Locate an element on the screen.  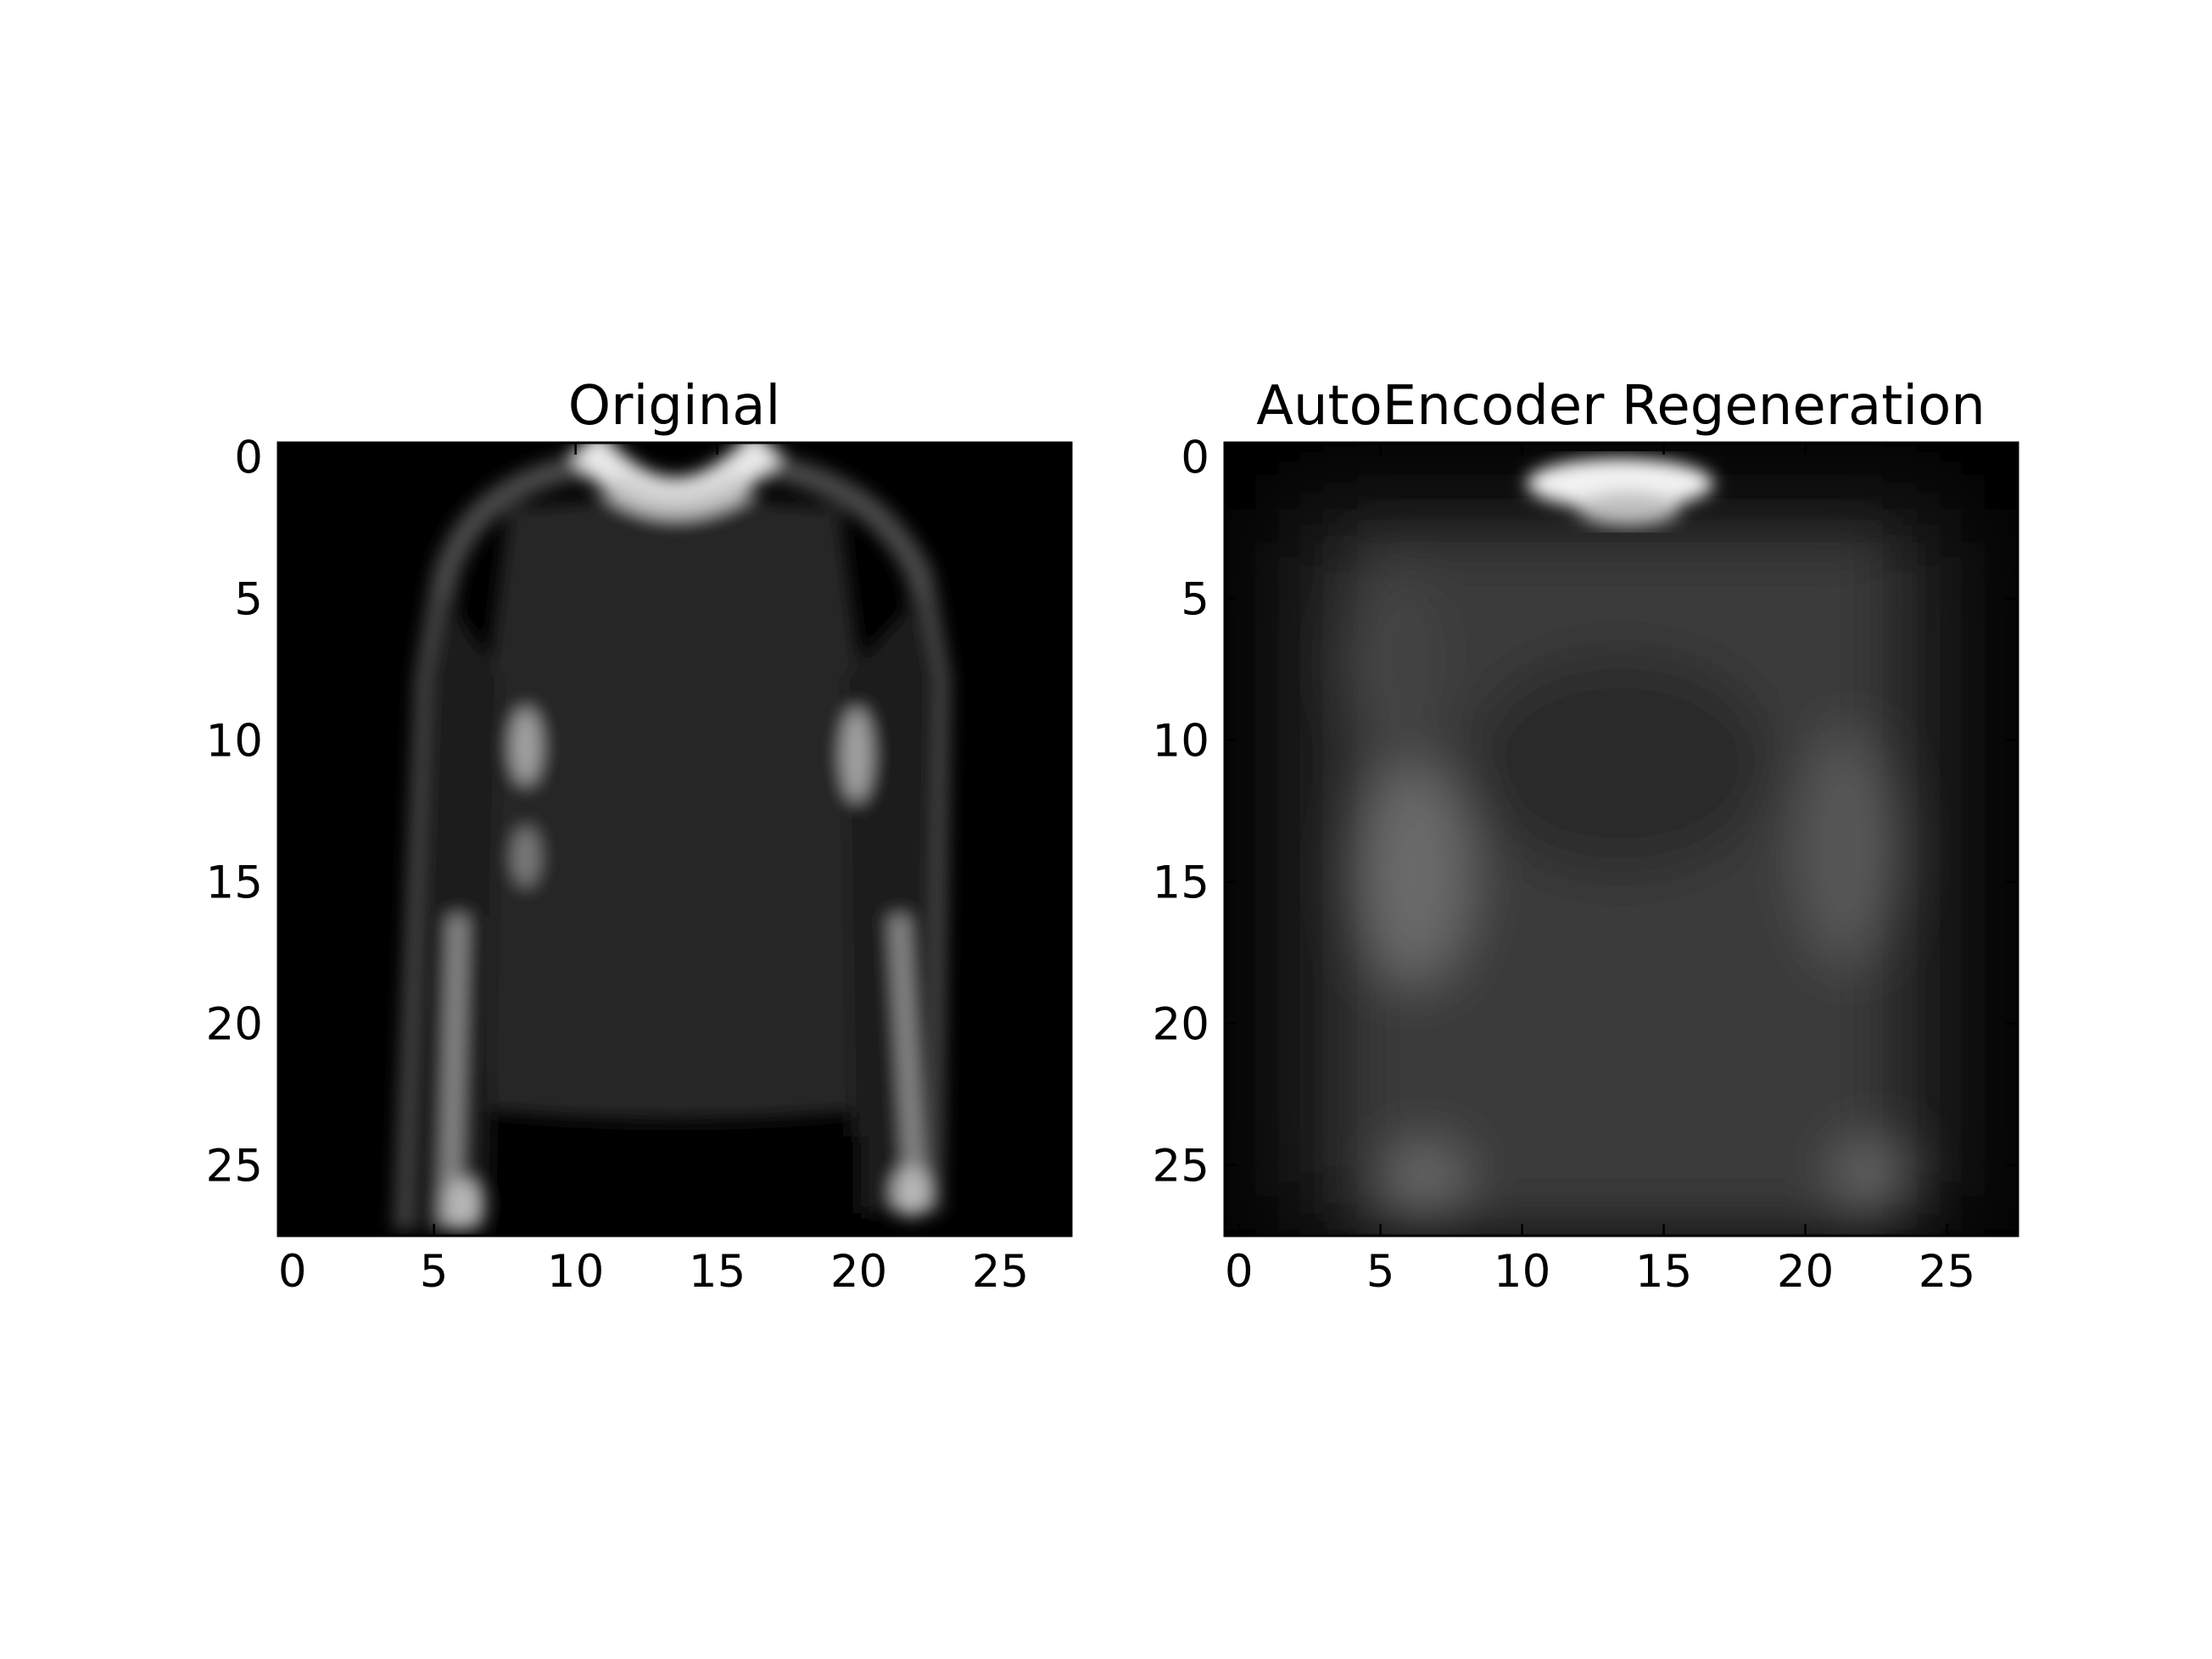
panel-title-original: Original is located at coordinates (674, 406).